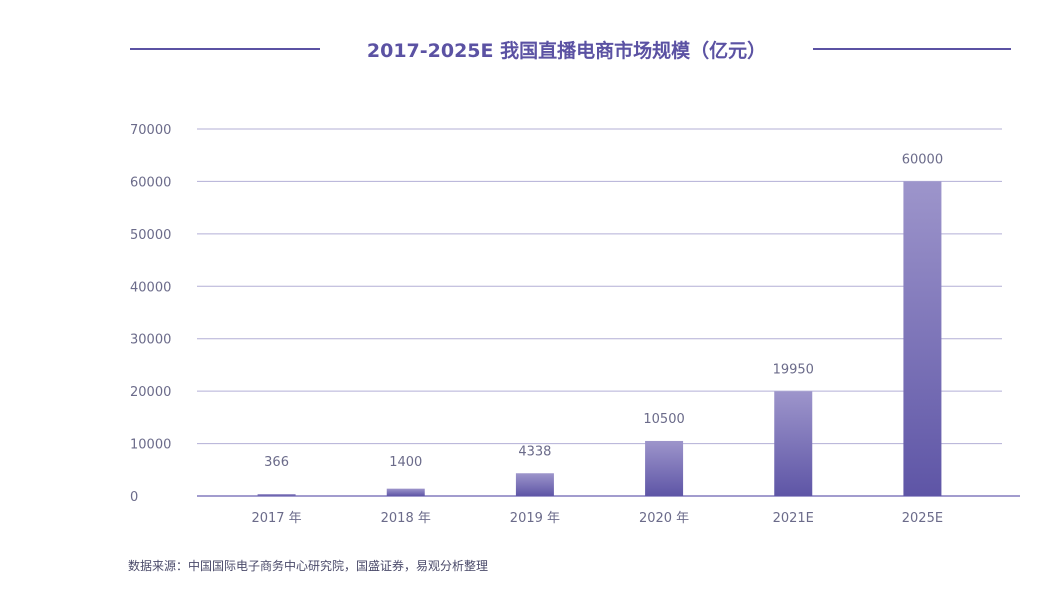  I want to click on bar-2025E, so click(922, 338).